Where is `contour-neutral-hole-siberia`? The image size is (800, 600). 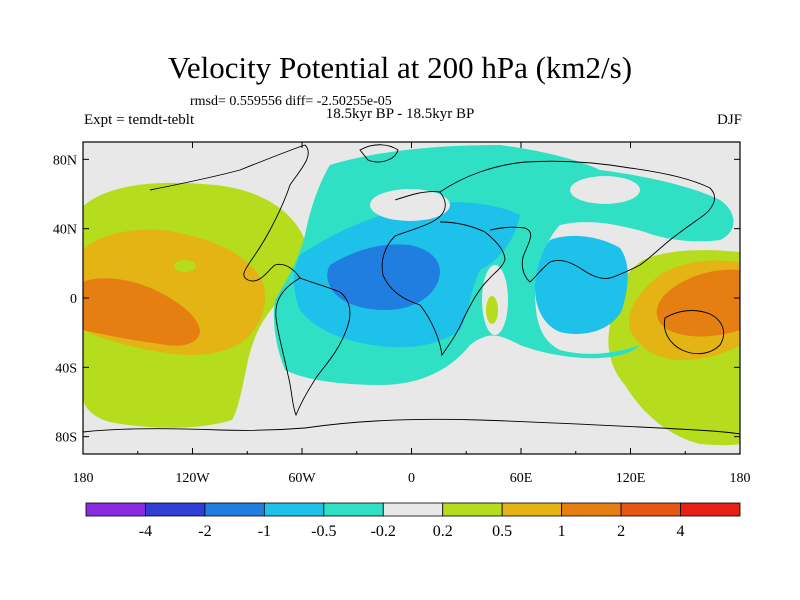
contour-neutral-hole-siberia is located at coordinates (605, 190).